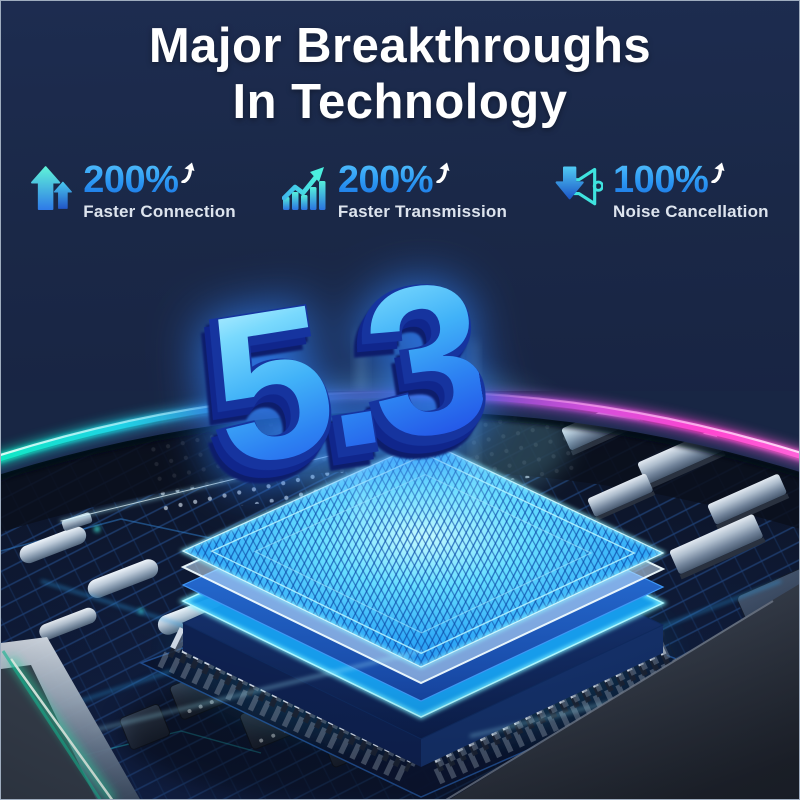 The image size is (800, 800). I want to click on stat-noise-cancellation: 100% Noise Cancellation, so click(661, 191).